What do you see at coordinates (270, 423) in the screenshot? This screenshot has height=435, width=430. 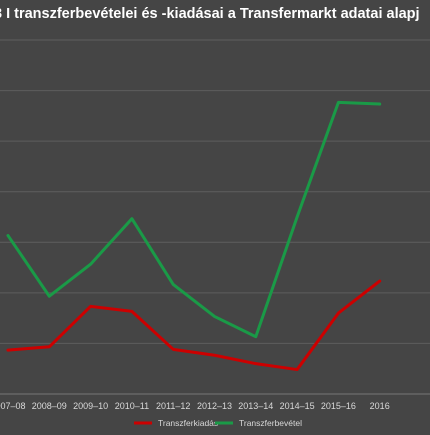 I see `legend-label: Transzferbevétel` at bounding box center [270, 423].